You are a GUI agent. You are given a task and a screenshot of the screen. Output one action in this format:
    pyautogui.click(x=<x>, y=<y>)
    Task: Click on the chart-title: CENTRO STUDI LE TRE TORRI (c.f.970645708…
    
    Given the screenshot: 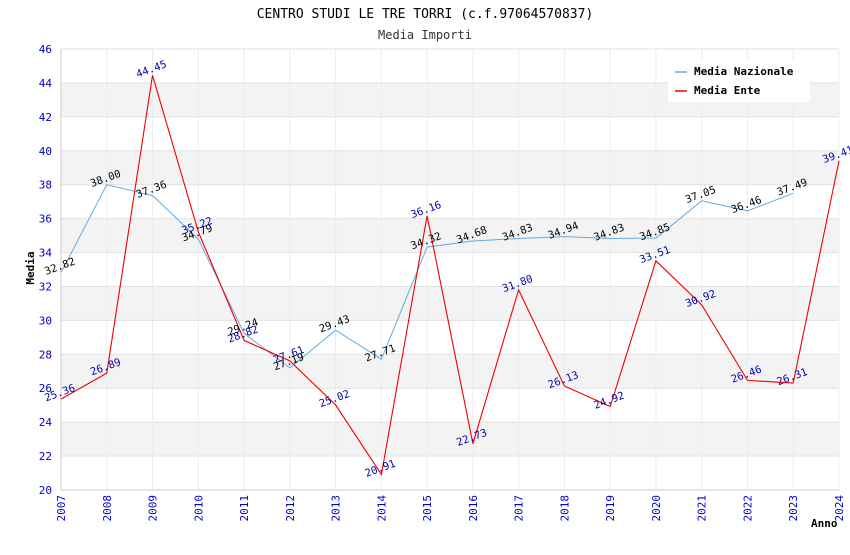 What is the action you would take?
    pyautogui.click(x=425, y=14)
    